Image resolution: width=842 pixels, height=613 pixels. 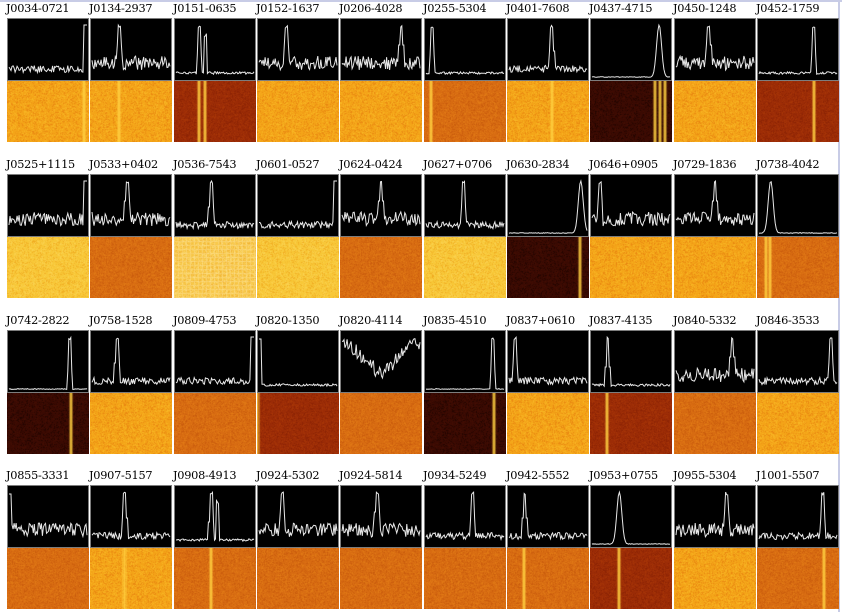 What do you see at coordinates (788, 475) in the screenshot?
I see `pulsar-name: J1001-5507` at bounding box center [788, 475].